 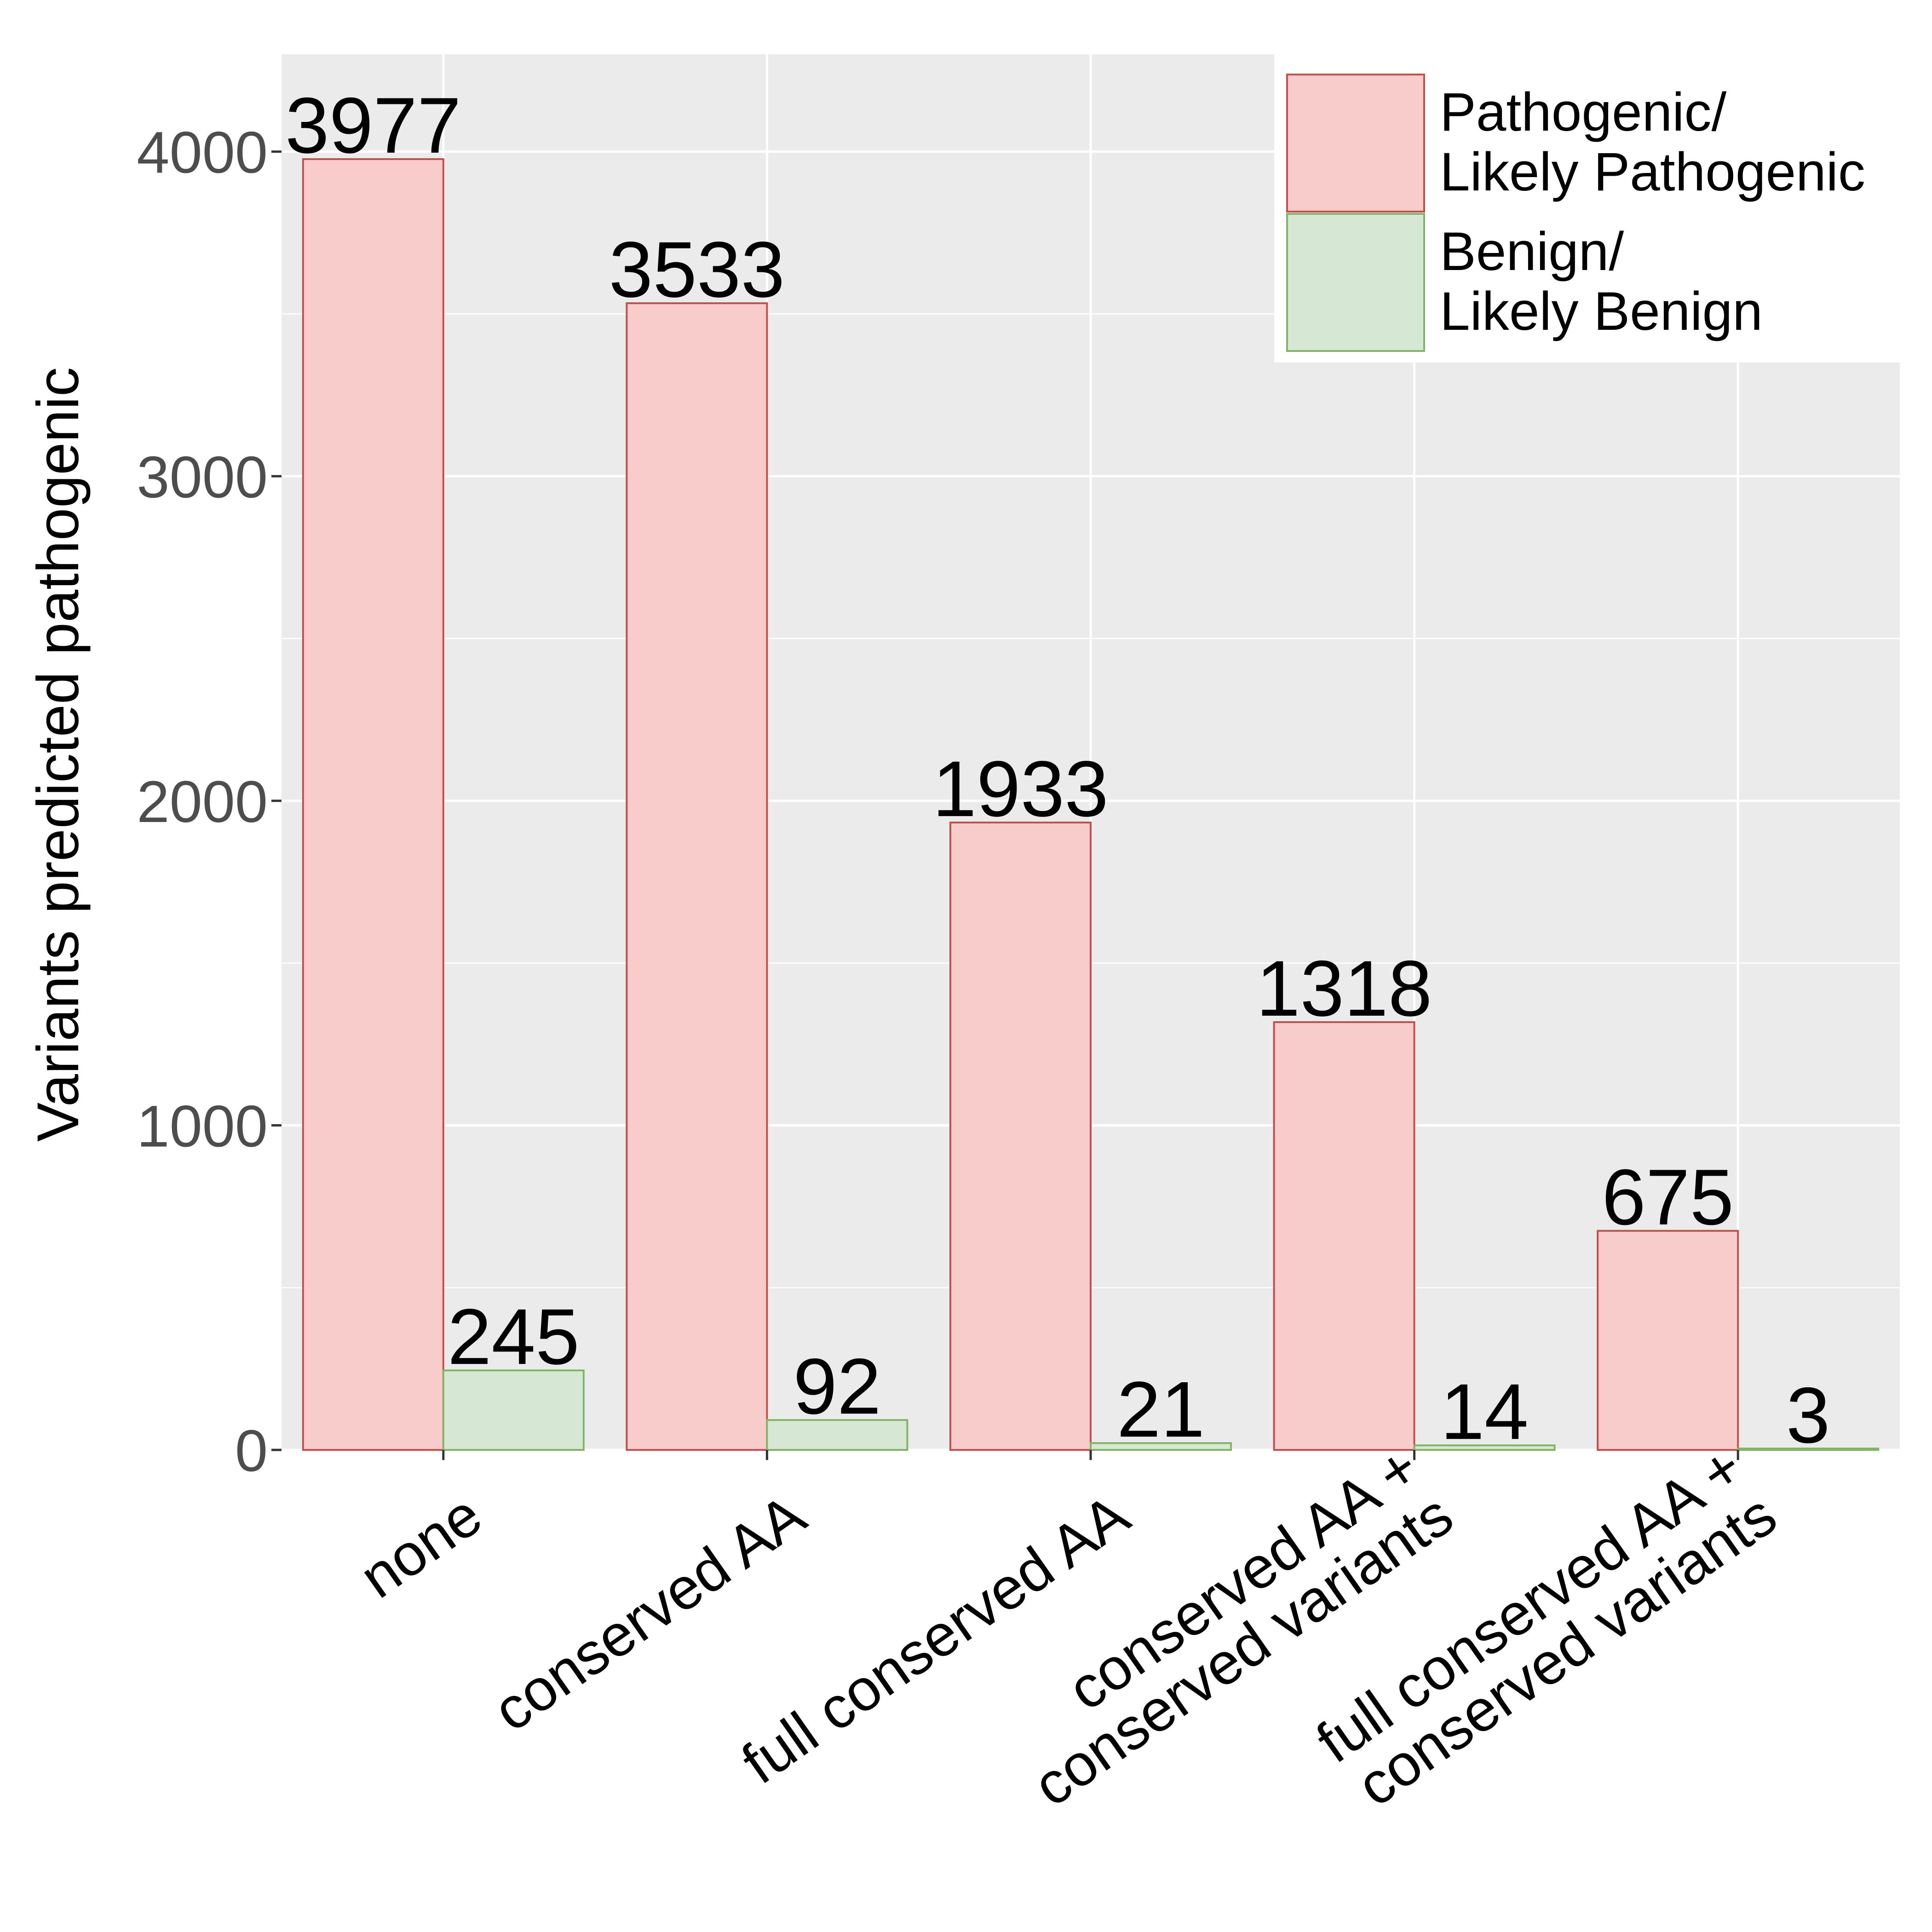 I want to click on y-tick-label: 2000, so click(x=202, y=802).